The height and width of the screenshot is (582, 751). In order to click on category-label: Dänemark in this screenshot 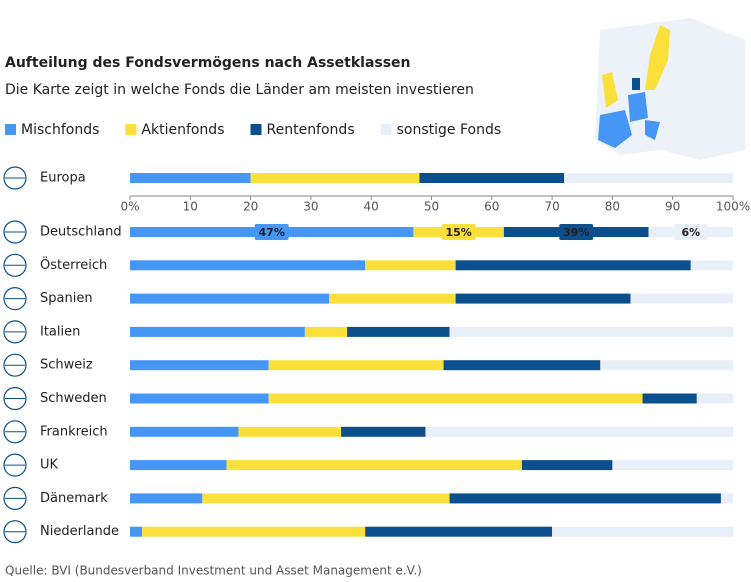, I will do `click(74, 498)`.